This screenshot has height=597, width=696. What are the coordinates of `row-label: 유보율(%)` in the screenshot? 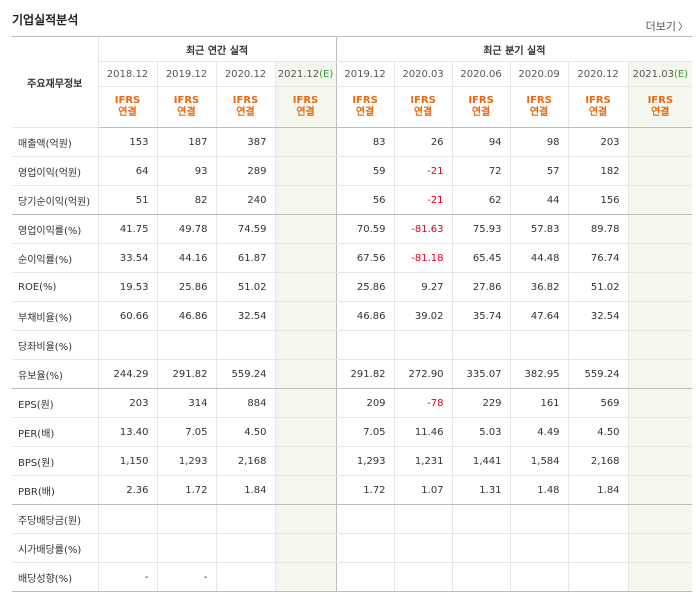 It's located at (55, 374).